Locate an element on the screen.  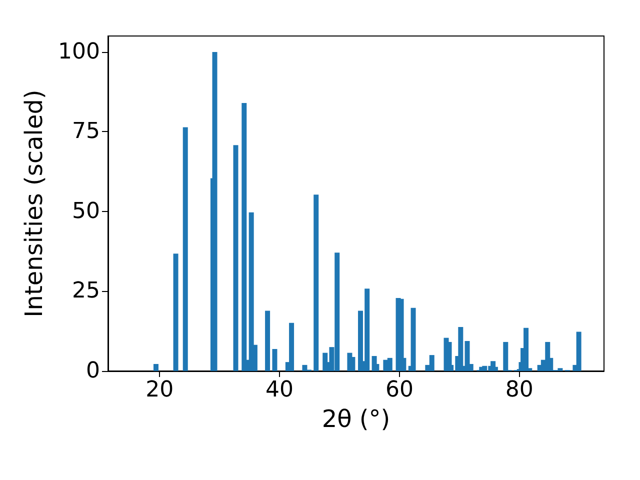
x-tick-label: 20 is located at coordinates (160, 390).